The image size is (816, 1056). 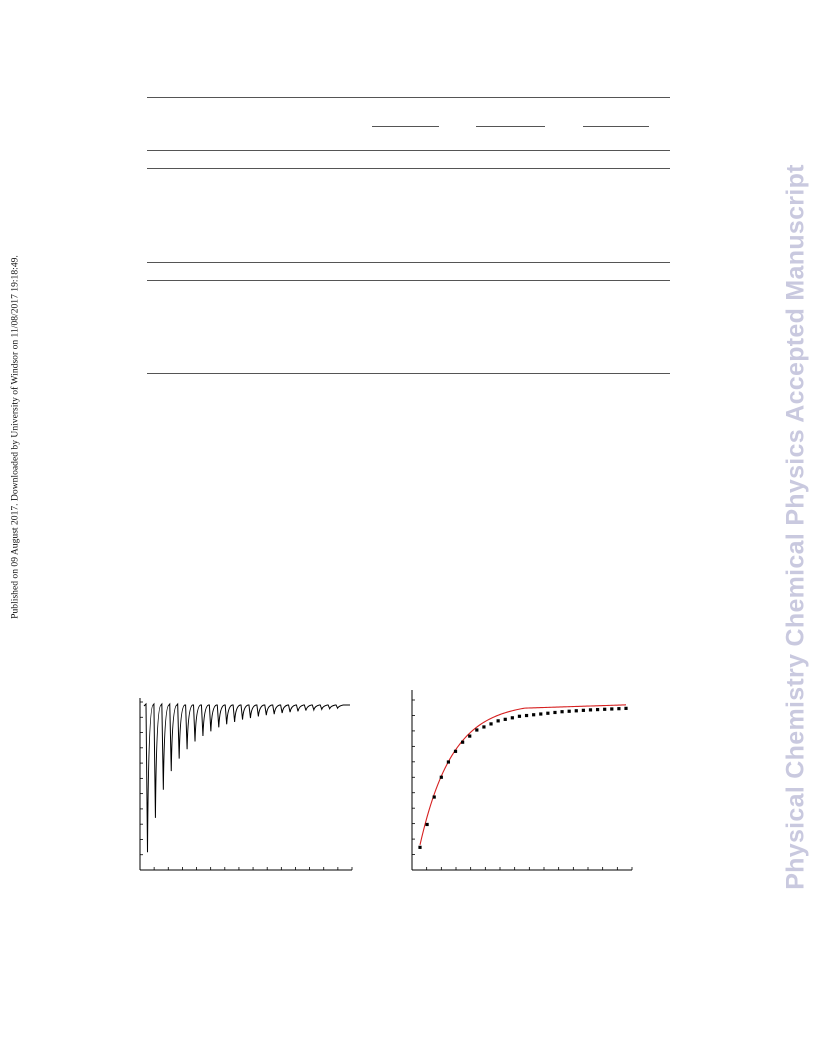 What do you see at coordinates (408, 280) in the screenshot?
I see `section-2-rule` at bounding box center [408, 280].